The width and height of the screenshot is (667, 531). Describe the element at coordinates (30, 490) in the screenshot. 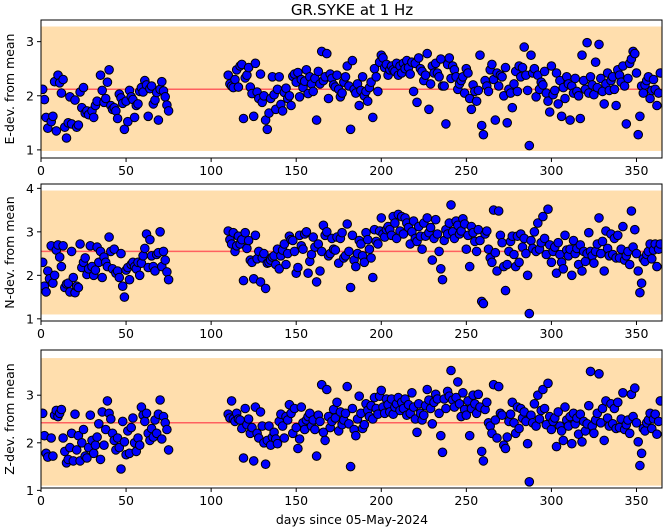

I see `y-tick-label: 1` at that location.